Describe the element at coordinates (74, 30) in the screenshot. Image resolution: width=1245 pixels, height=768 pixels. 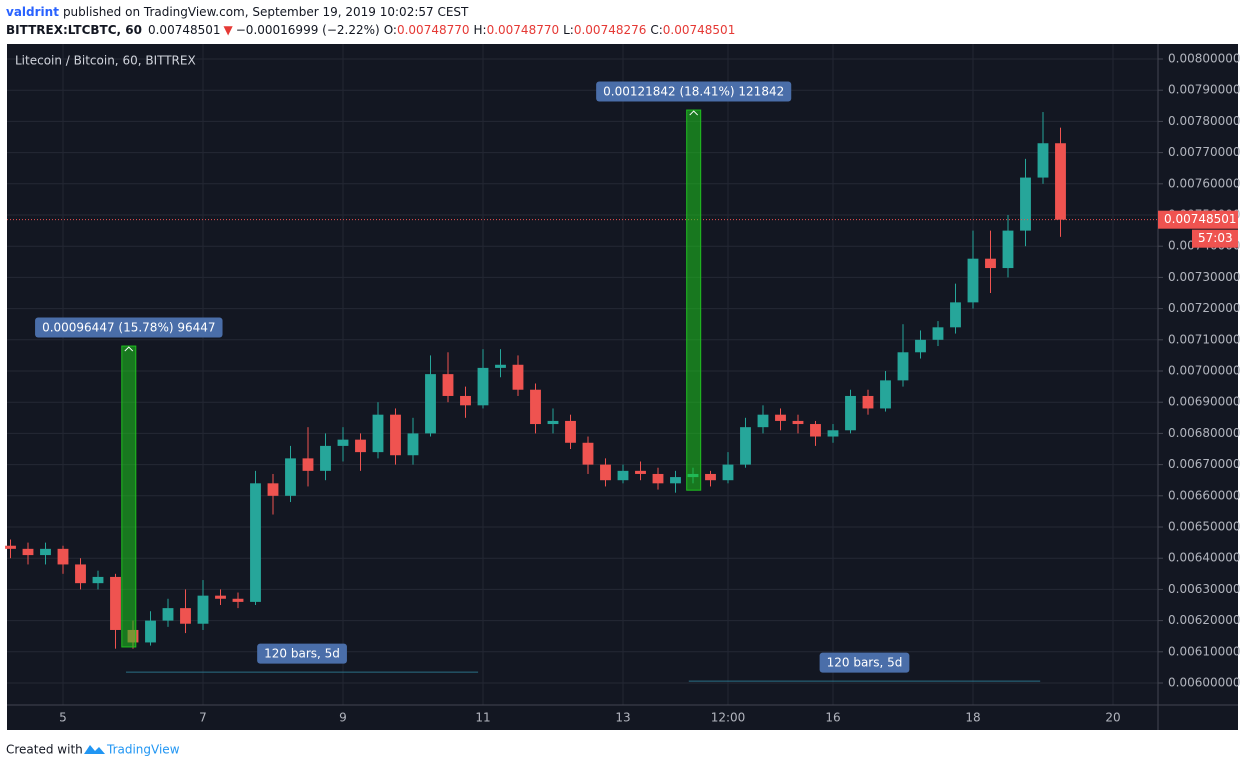
I see `symbol: BITTREX:LTCBTC, 60` at that location.